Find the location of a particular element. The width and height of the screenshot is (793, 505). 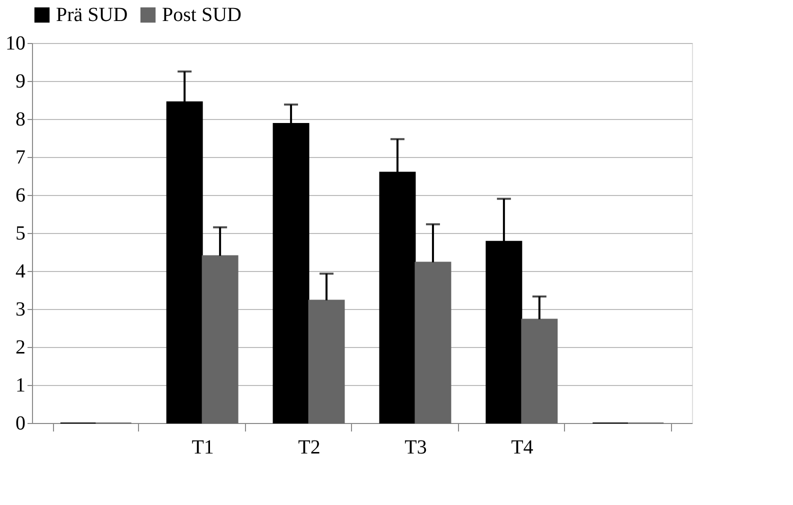

y-tick-label: 5 is located at coordinates (21, 233).